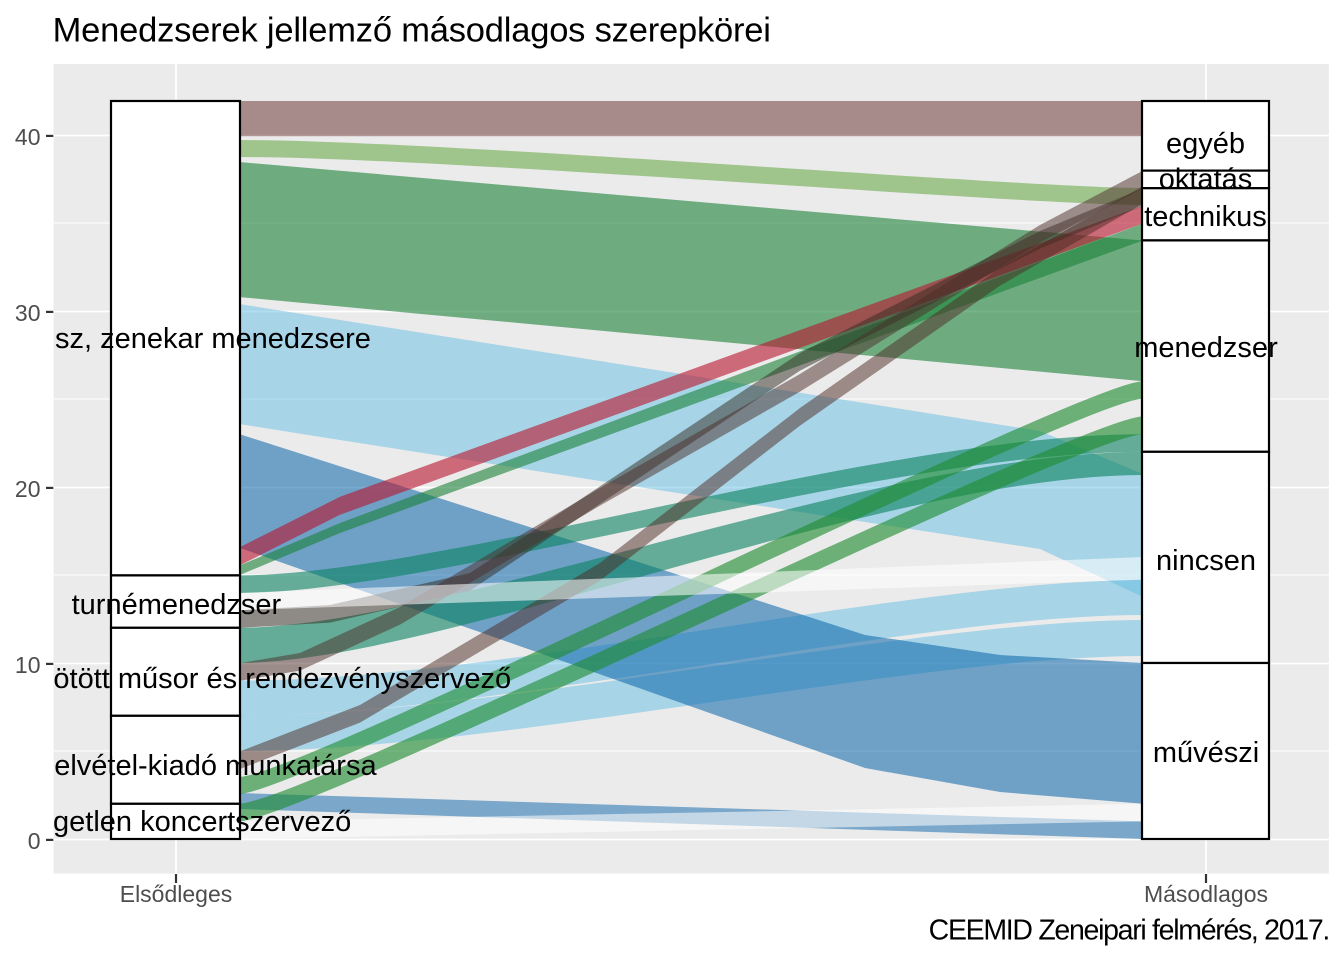  Describe the element at coordinates (177, 605) in the screenshot. I see `svg-text: turnémenedzser` at that location.